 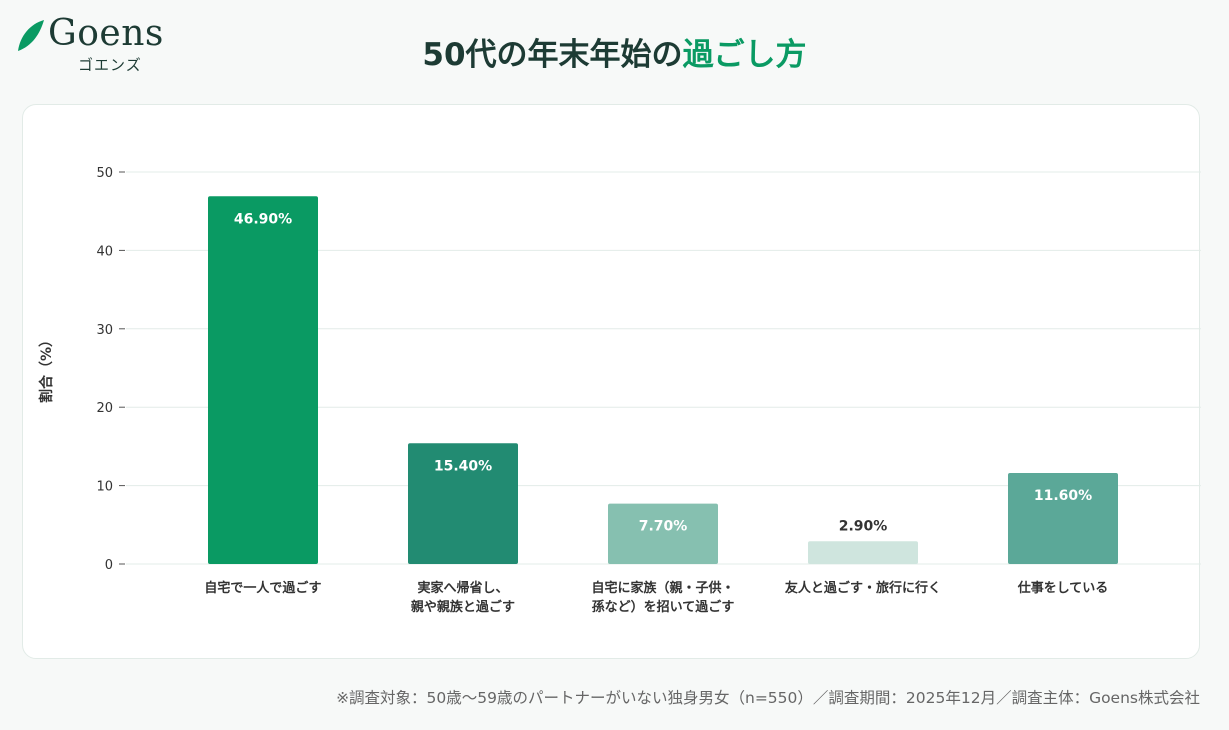 I want to click on category-label: 自宅で一人で過ごす, so click(x=262, y=588).